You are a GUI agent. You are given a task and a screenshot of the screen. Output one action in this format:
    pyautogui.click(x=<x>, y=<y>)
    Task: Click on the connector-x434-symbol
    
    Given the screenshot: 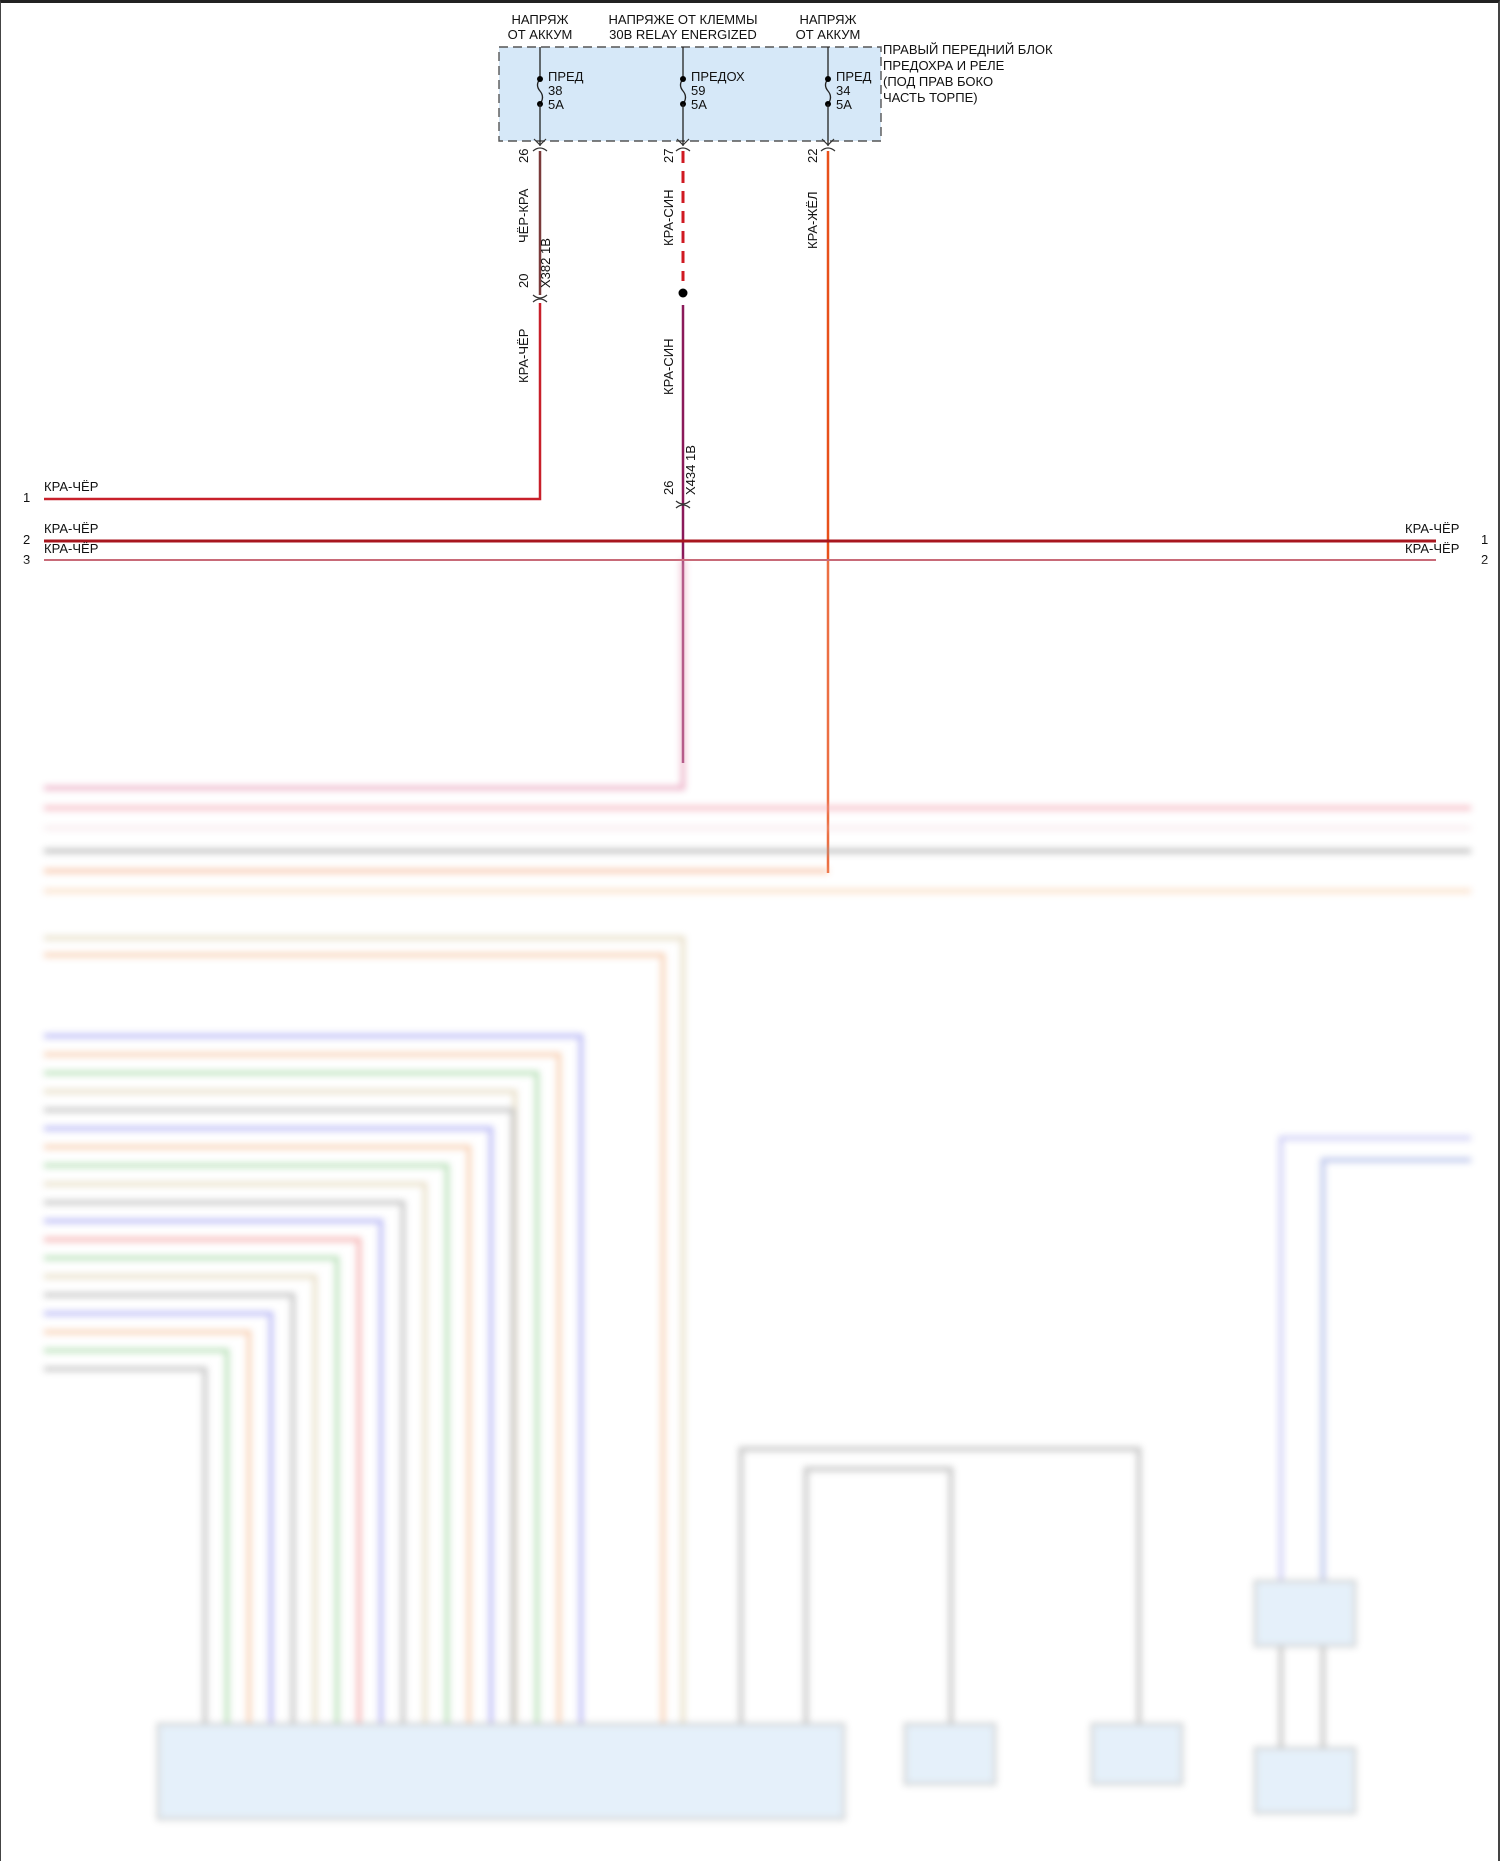 What is the action you would take?
    pyautogui.click(x=683, y=504)
    